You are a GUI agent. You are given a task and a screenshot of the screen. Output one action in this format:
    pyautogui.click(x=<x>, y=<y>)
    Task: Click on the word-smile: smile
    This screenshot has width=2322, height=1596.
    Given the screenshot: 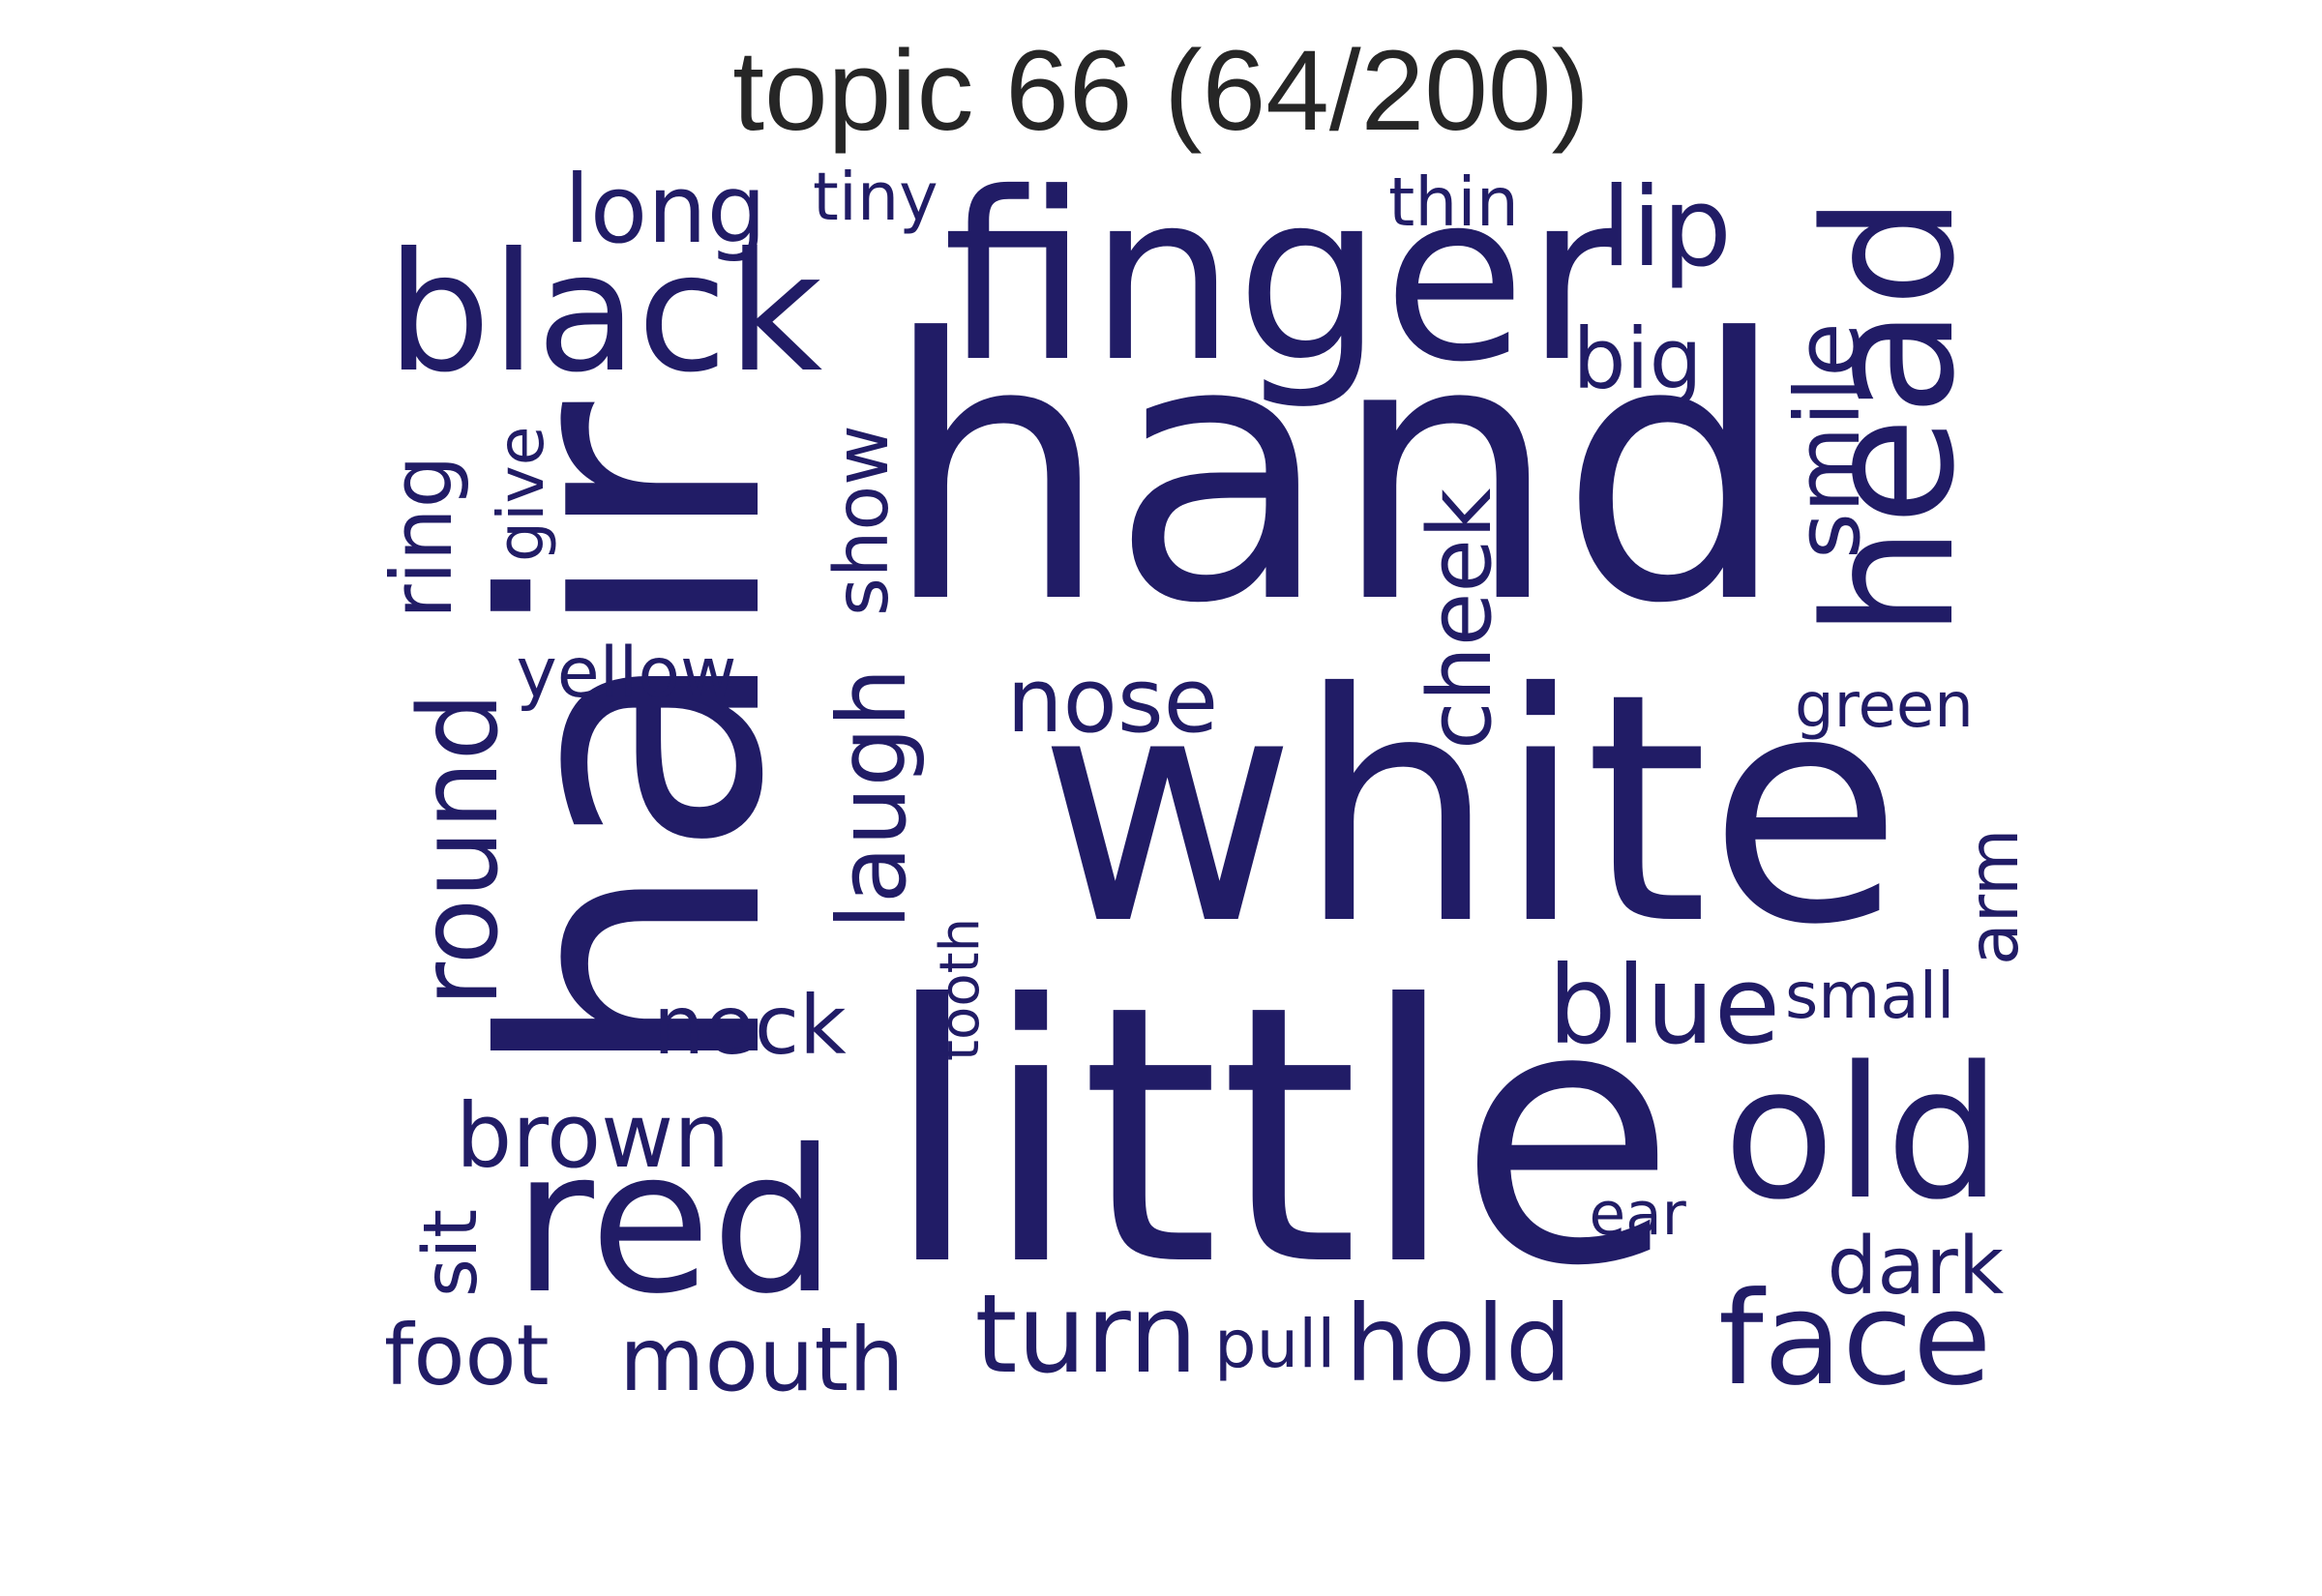 What is the action you would take?
    pyautogui.click(x=1828, y=440)
    